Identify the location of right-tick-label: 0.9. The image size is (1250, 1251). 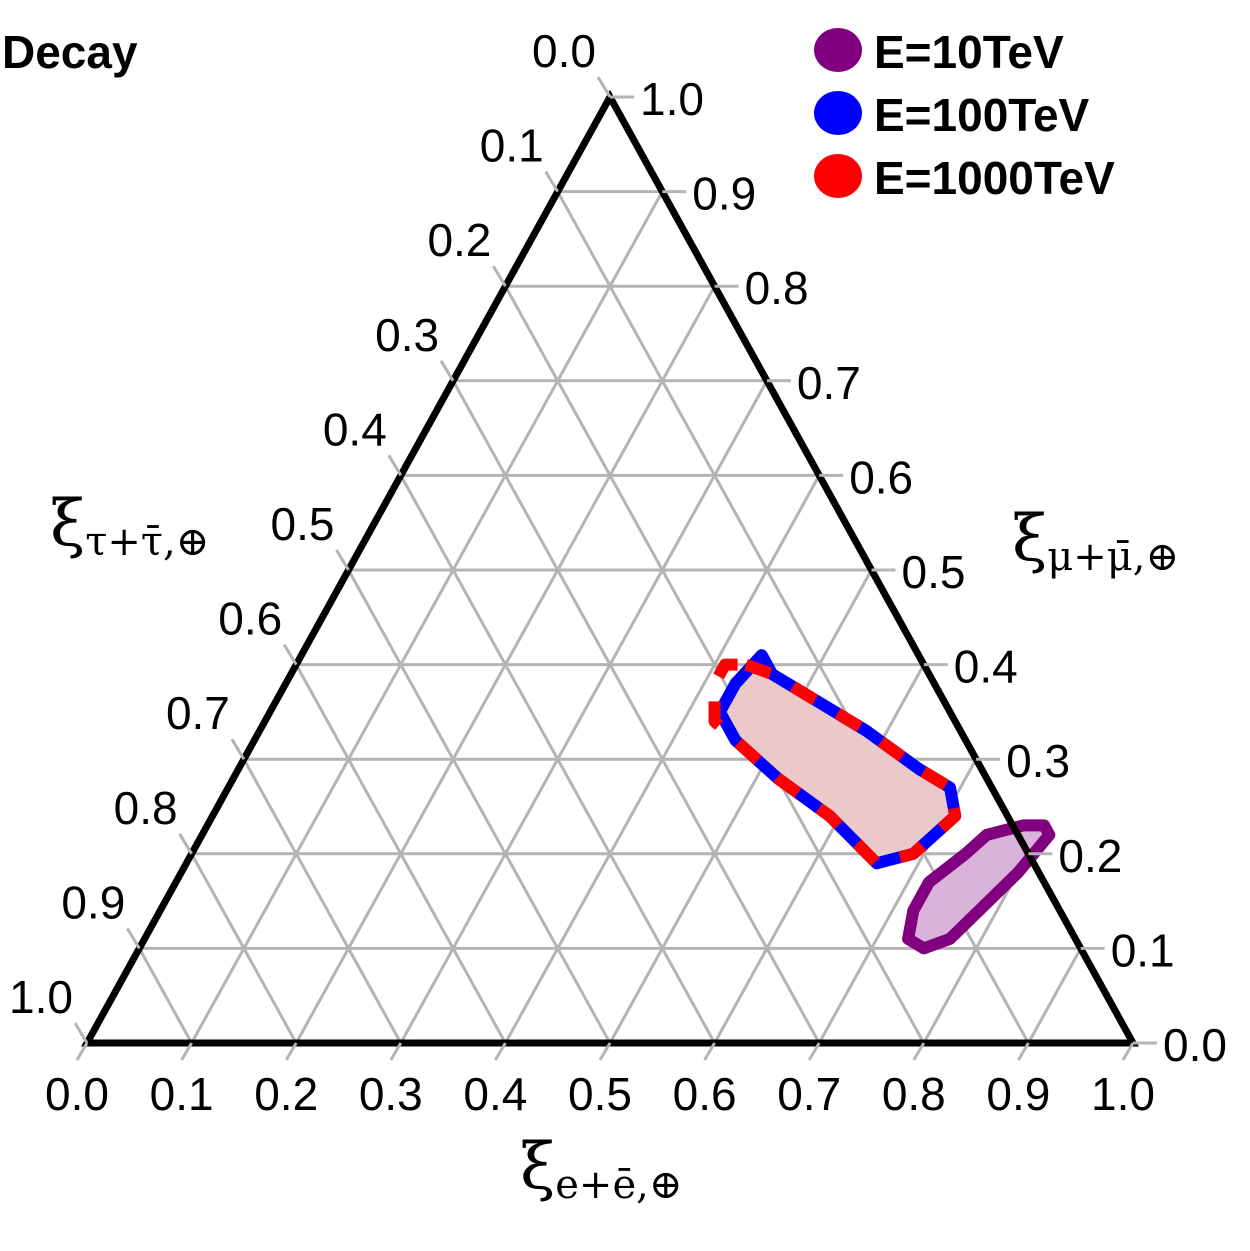
(724, 194).